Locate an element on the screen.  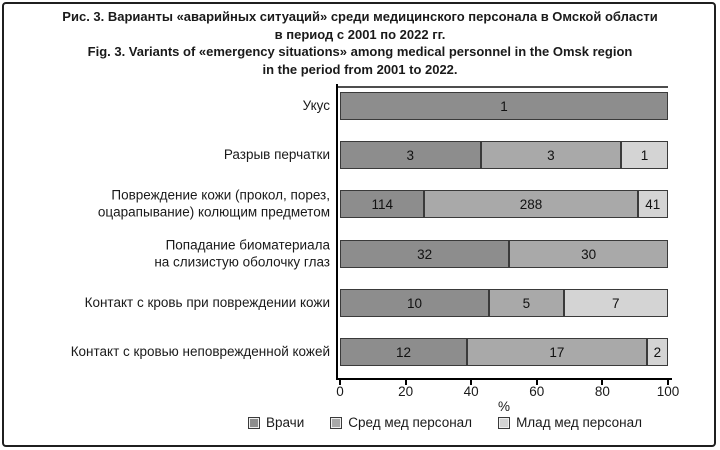
bar-row: 10 5 7 is located at coordinates (504, 303).